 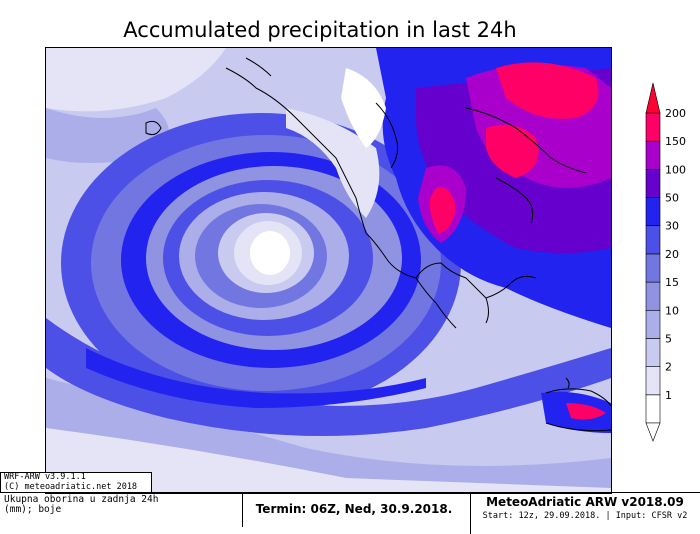 I want to click on legend-label-200: 200, so click(x=675, y=113).